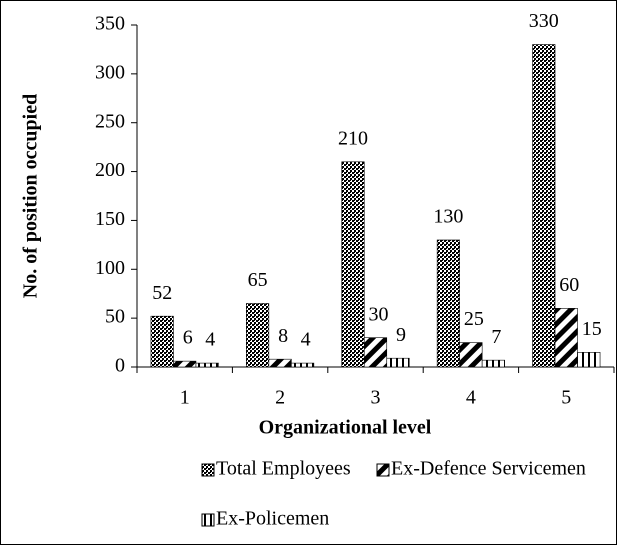  Describe the element at coordinates (272, 519) in the screenshot. I see `legend-label: Ex-Policemen` at that location.